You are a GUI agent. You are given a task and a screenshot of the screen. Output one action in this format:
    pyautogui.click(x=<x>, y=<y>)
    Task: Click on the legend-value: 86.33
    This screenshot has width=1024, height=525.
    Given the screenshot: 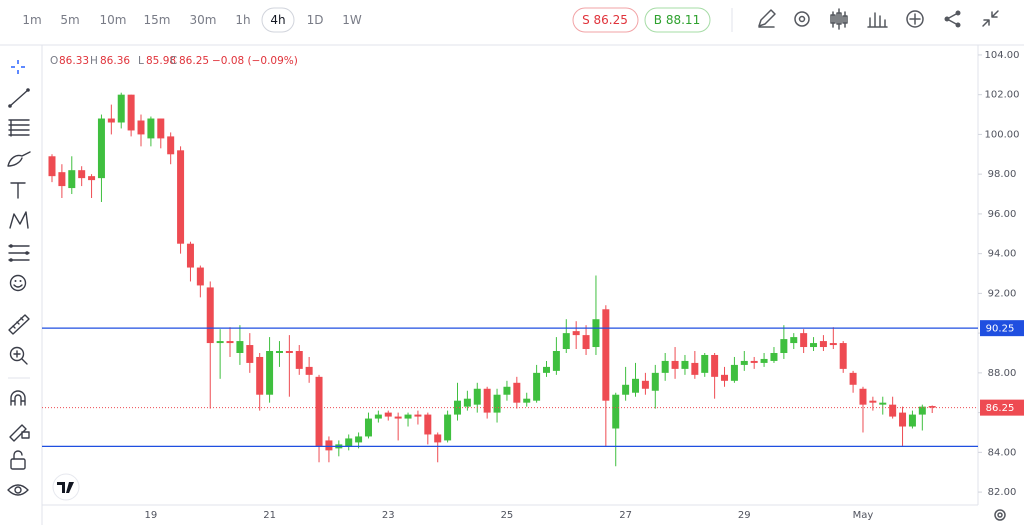 What is the action you would take?
    pyautogui.click(x=74, y=61)
    